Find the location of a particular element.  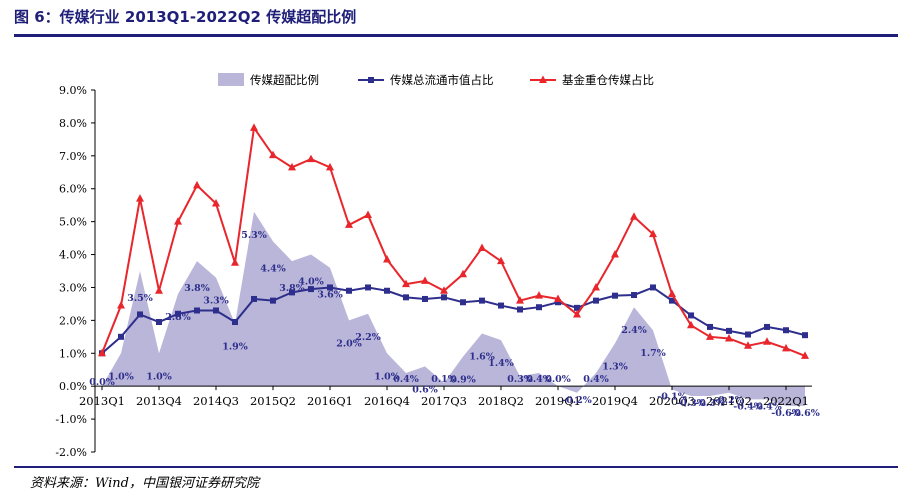

data-label: 4.4% is located at coordinates (273, 268).